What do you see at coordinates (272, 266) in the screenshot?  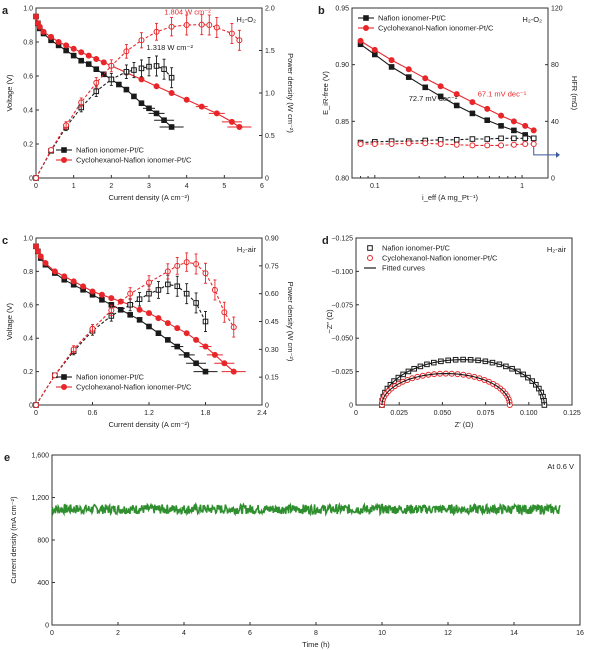 I see `y2-tick-label: 0.75` at bounding box center [272, 266].